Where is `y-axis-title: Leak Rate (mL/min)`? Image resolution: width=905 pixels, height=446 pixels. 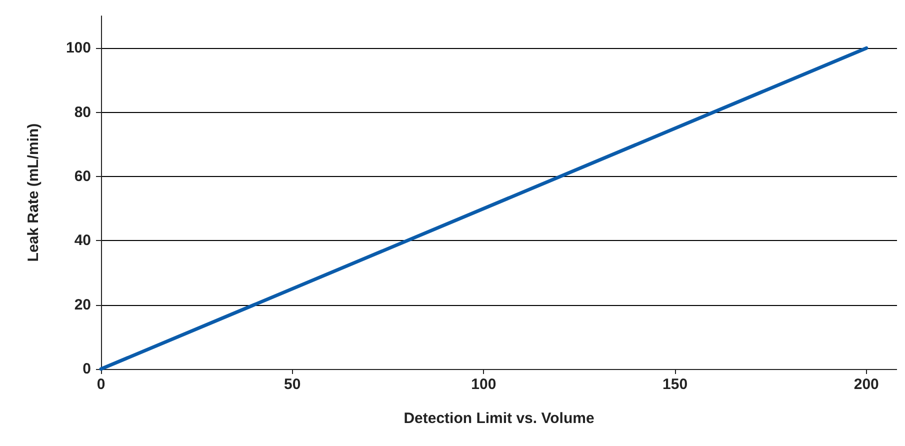 y-axis-title: Leak Rate (mL/min) is located at coordinates (33, 192).